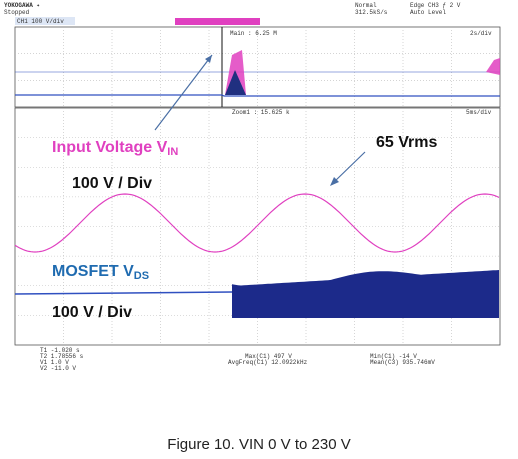 This screenshot has width=518, height=459. Describe the element at coordinates (123, 293) in the screenshot. I see `vds-flat` at that location.